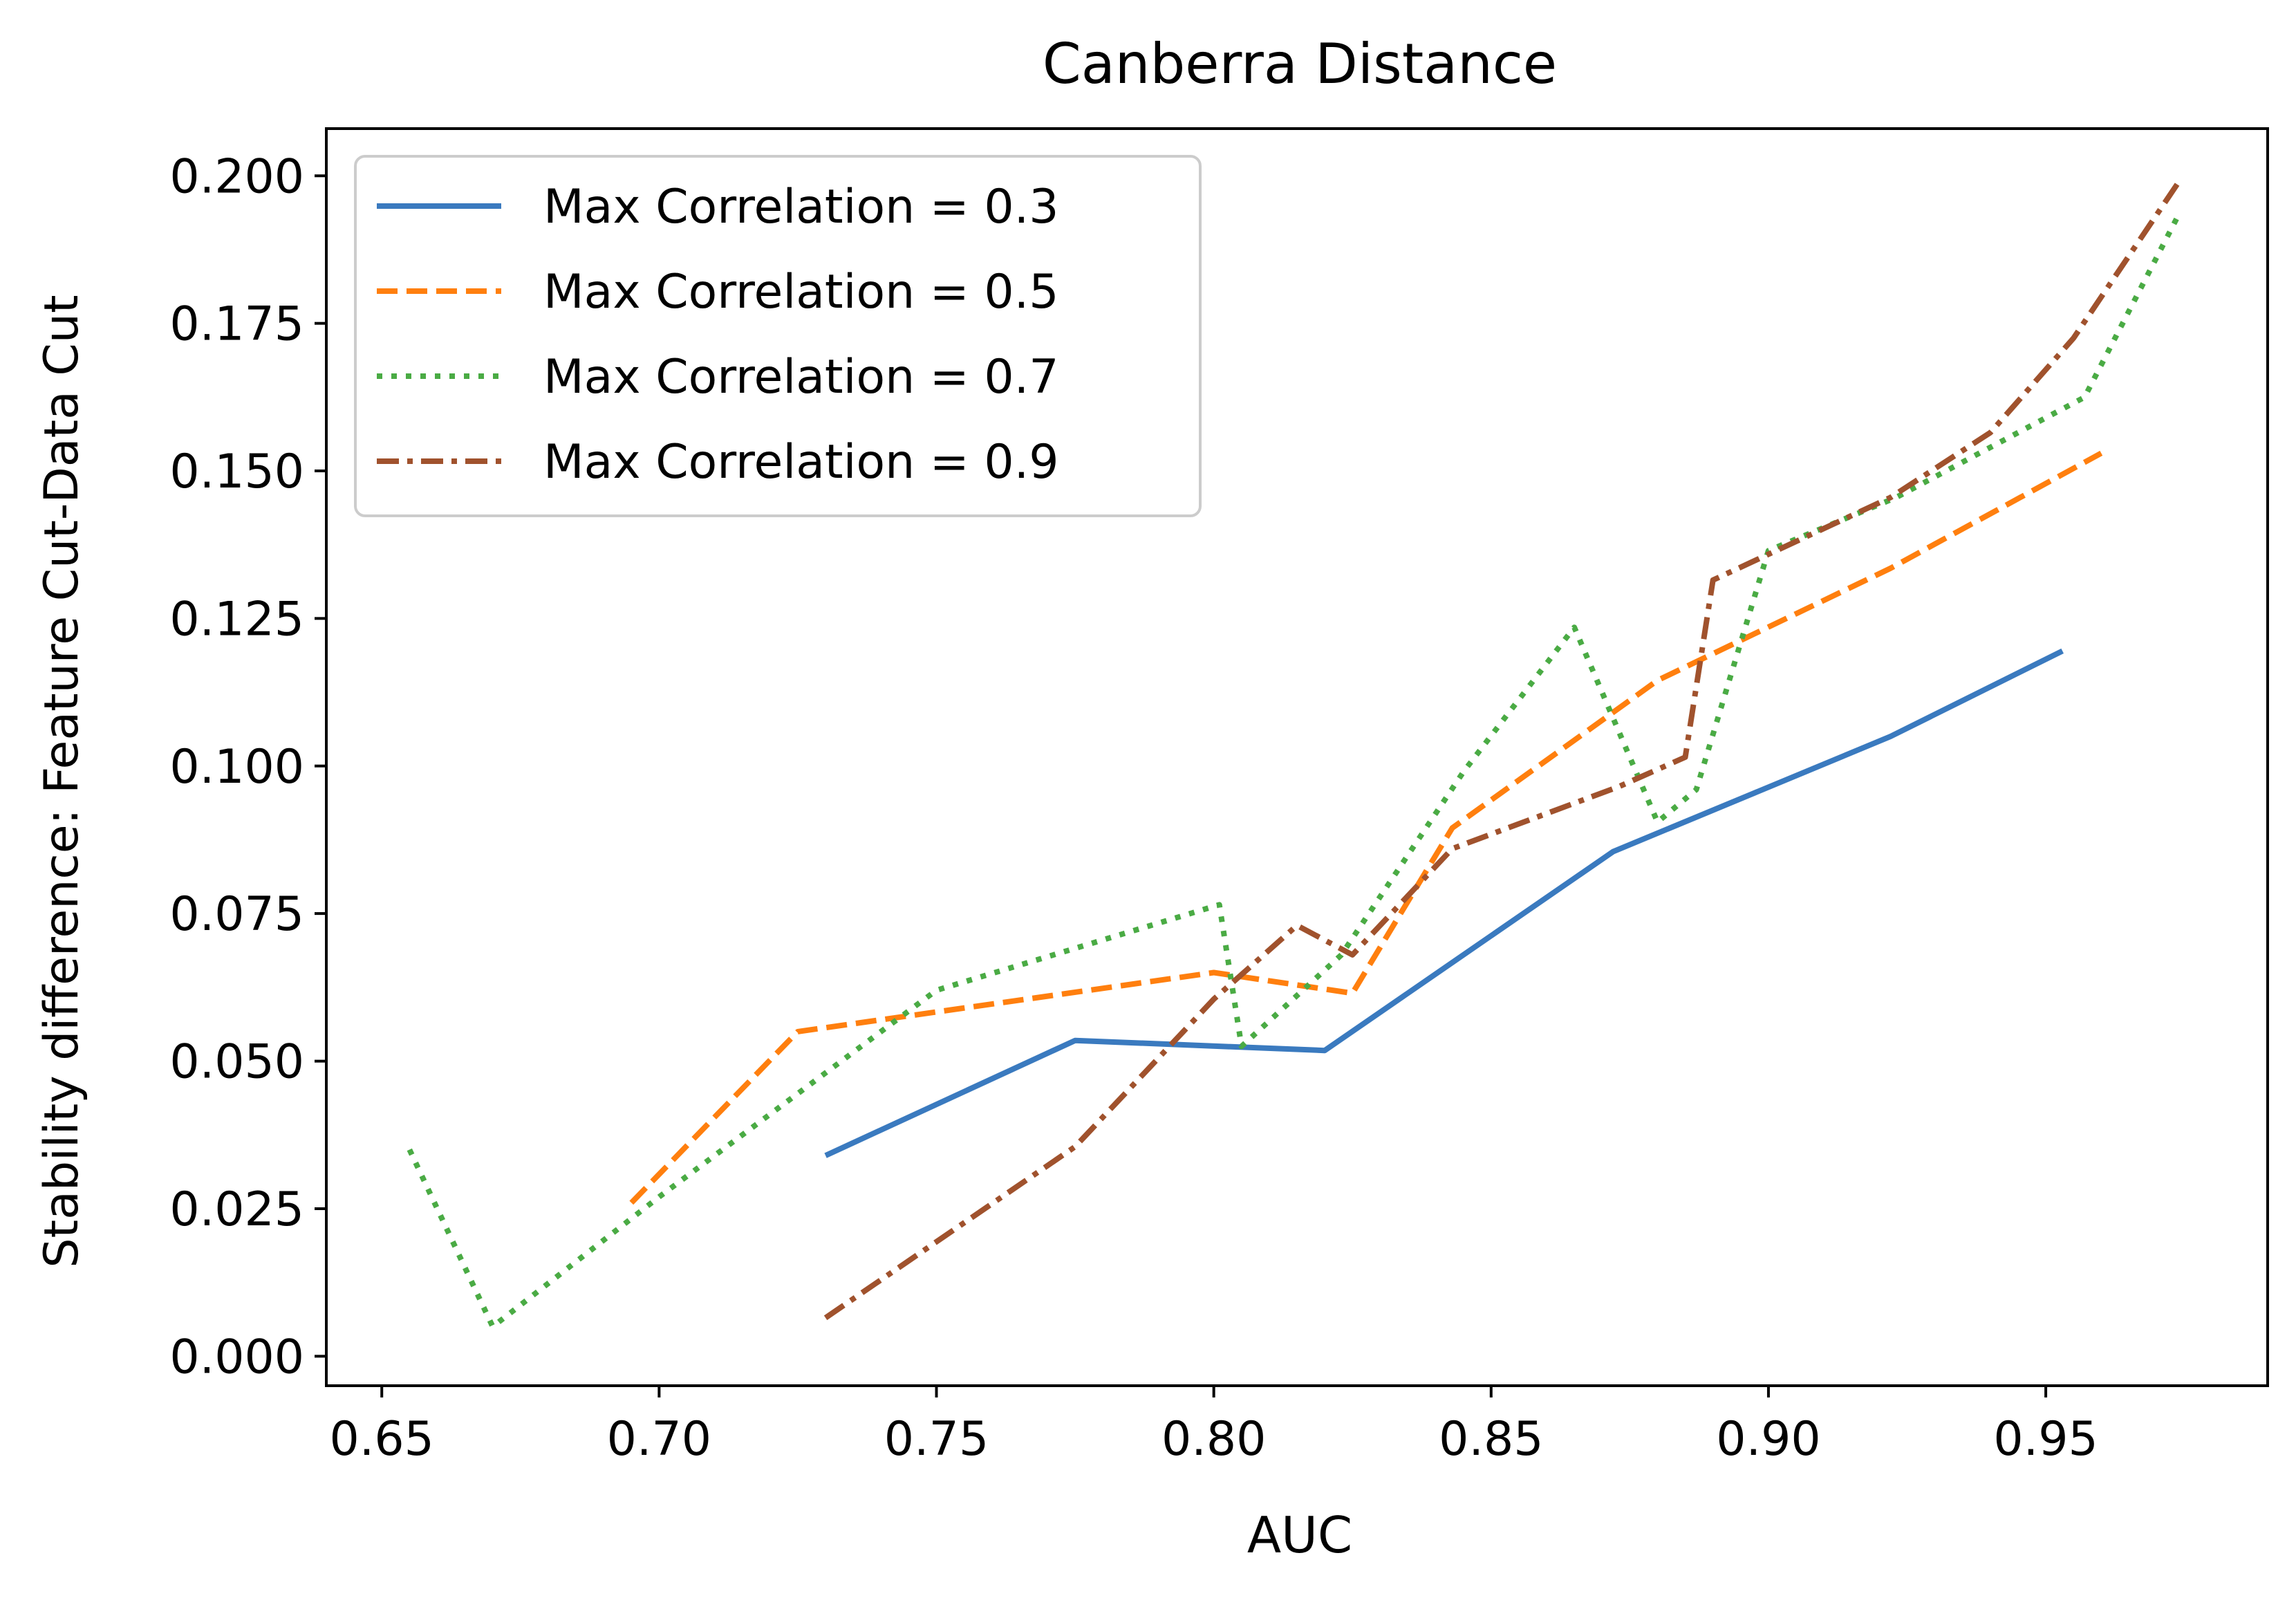 This screenshot has width=2296, height=1598. Describe the element at coordinates (1299, 1535) in the screenshot. I see `x-axis-label: AUC` at that location.